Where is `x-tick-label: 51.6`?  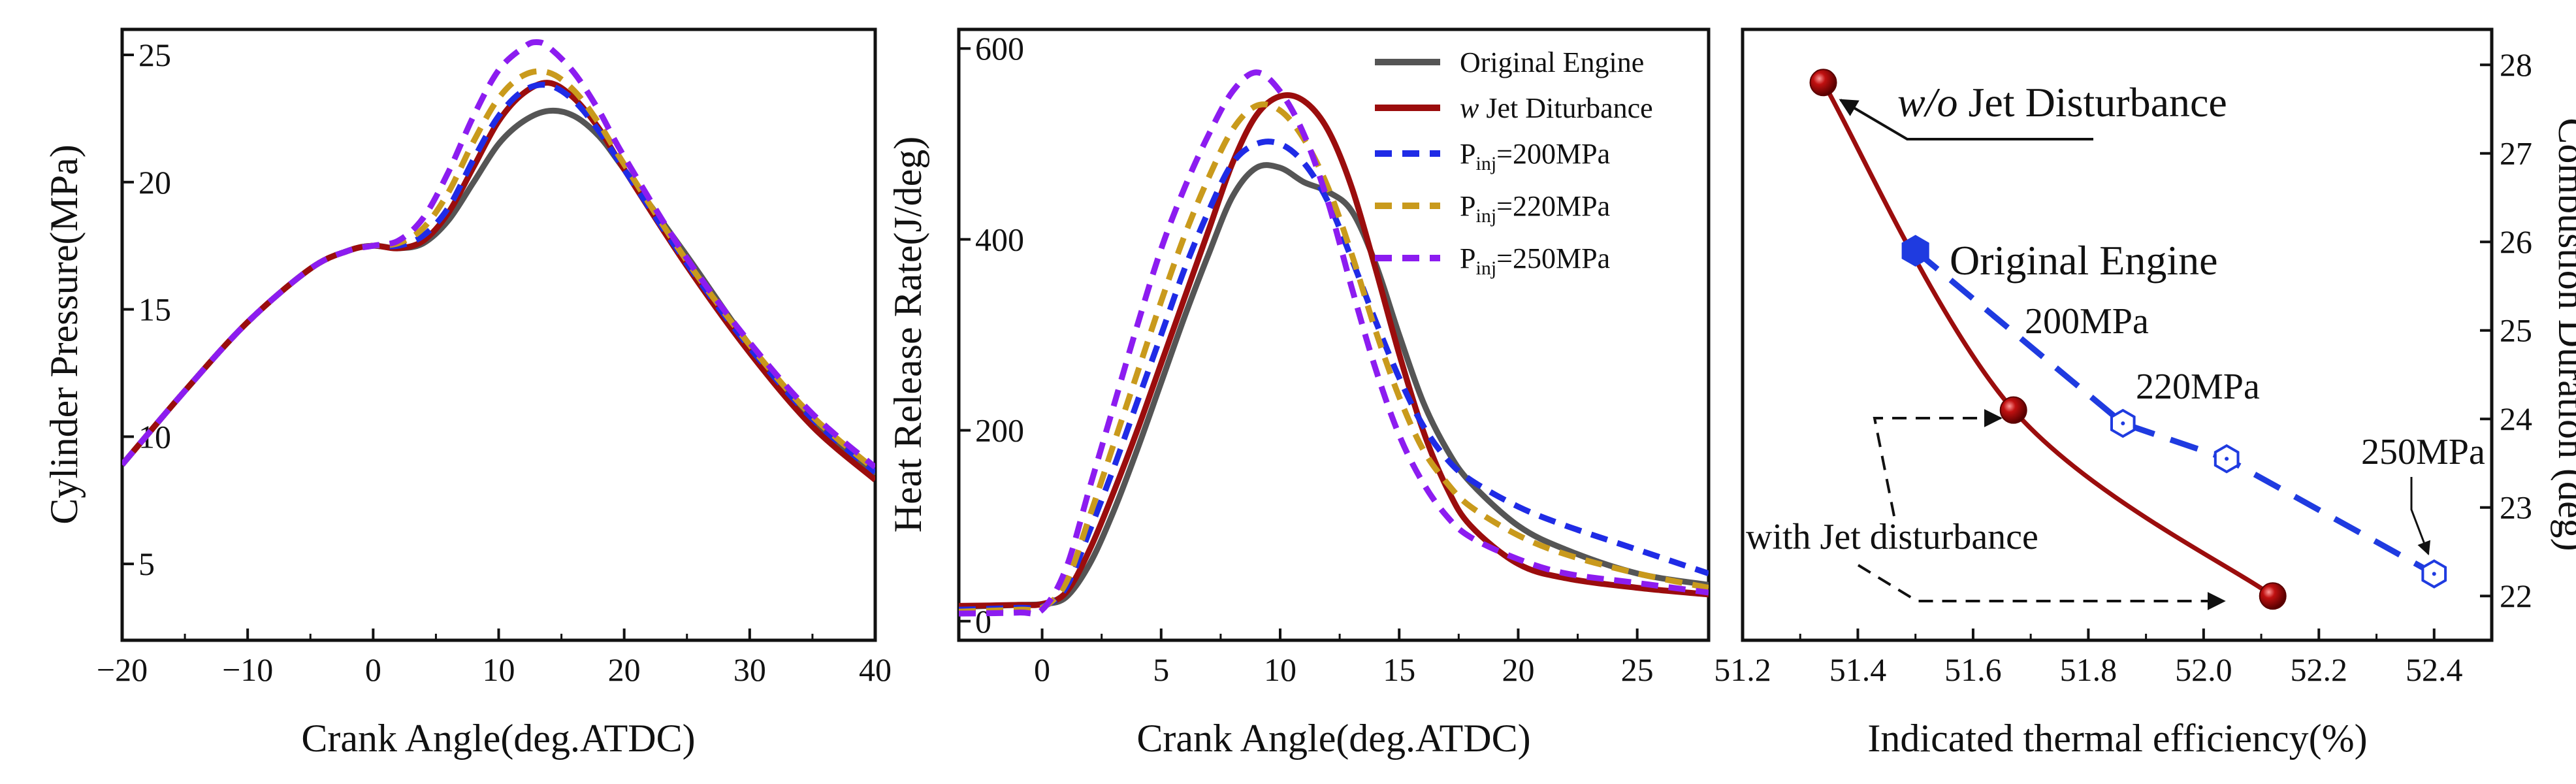
x-tick-label: 51.6 is located at coordinates (1973, 669).